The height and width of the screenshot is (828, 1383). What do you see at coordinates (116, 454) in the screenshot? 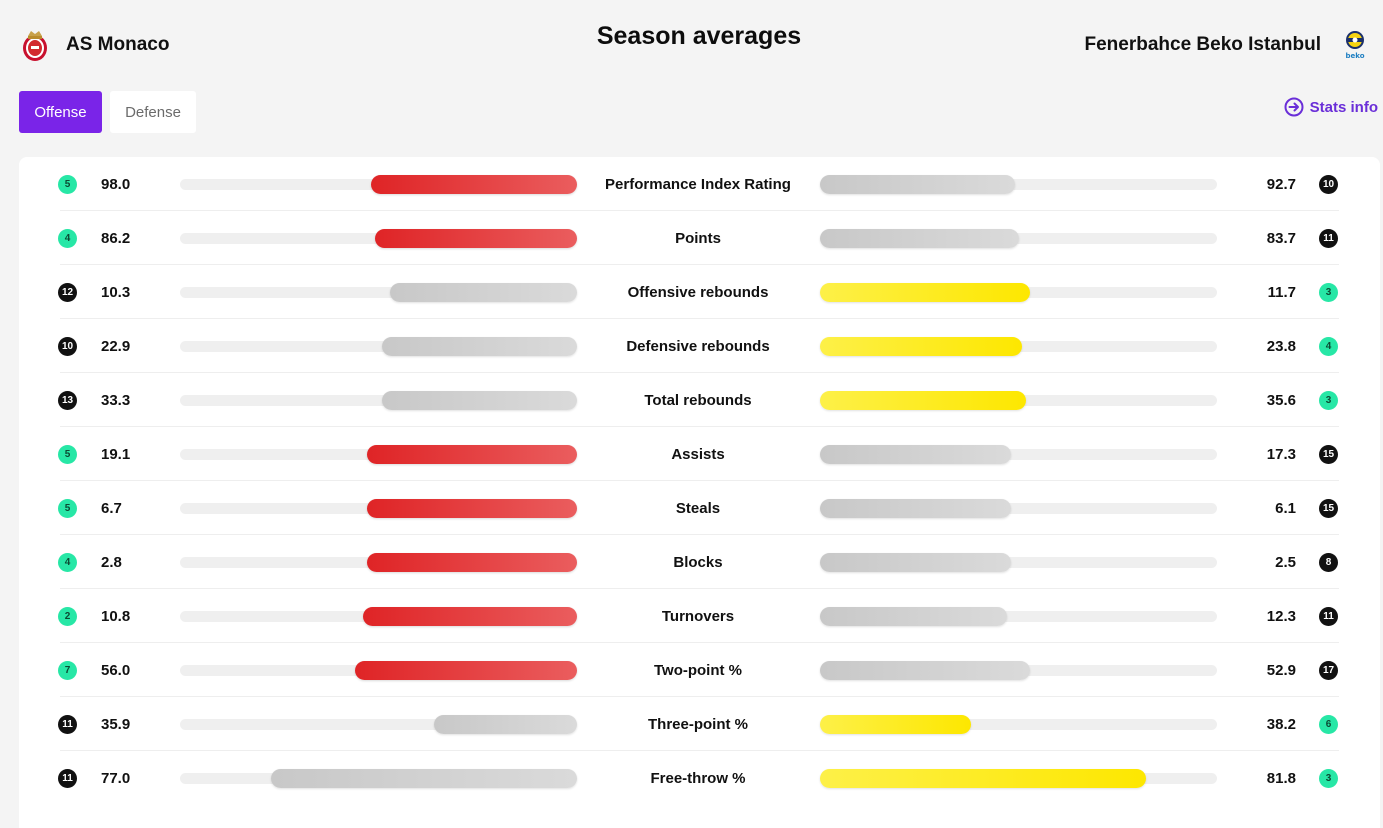
I see `home-value: 19.1` at bounding box center [116, 454].